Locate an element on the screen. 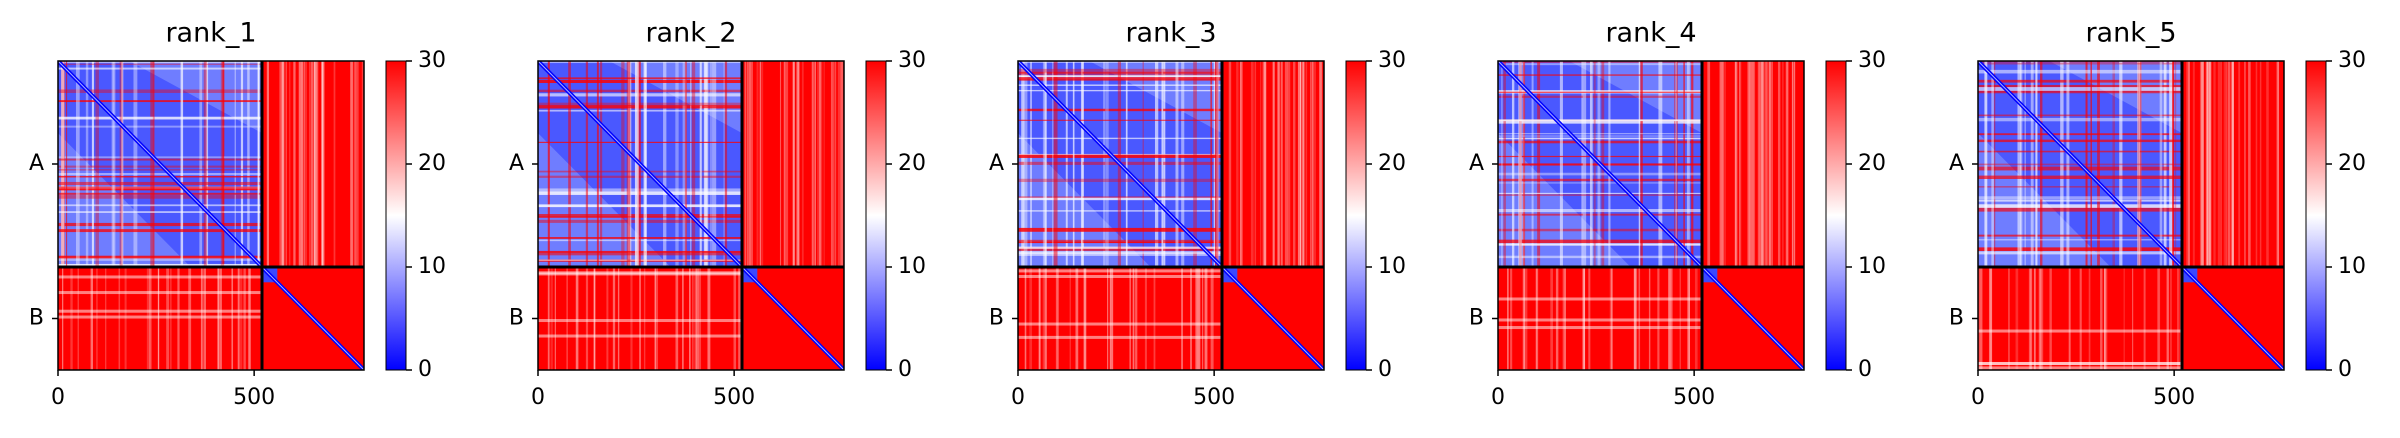  diagonal-core is located at coordinates (2131, 215).